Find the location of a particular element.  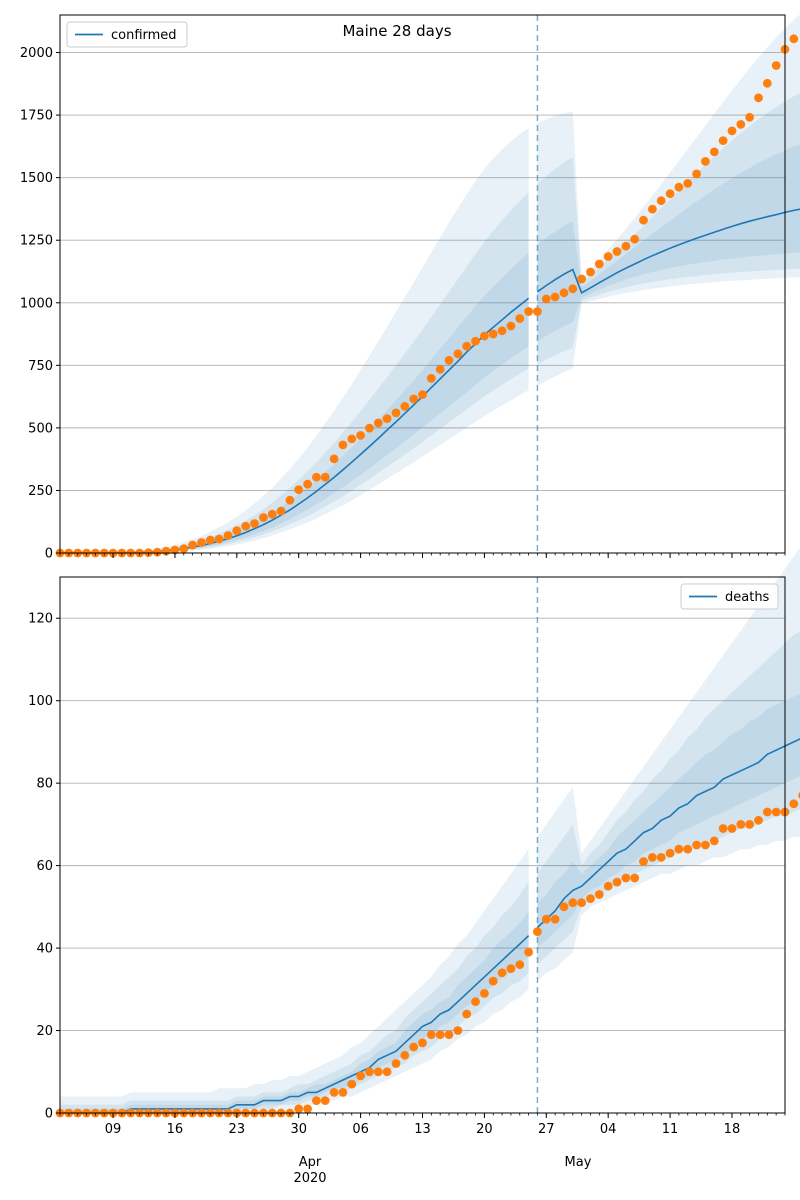

y-tick-label: 120 is located at coordinates (40, 619).